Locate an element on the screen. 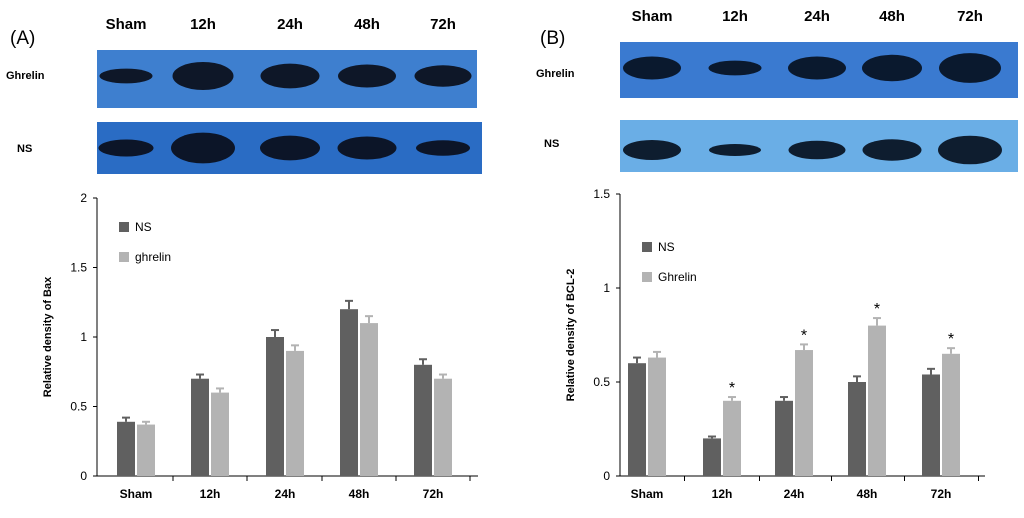 The width and height of the screenshot is (1024, 518). y-tick-label: 2 is located at coordinates (83, 198).